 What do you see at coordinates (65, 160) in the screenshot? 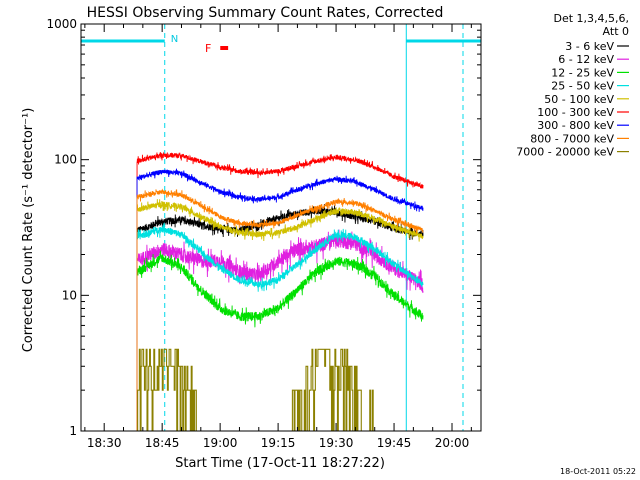
I see `y-tick-label: 100` at bounding box center [65, 160].